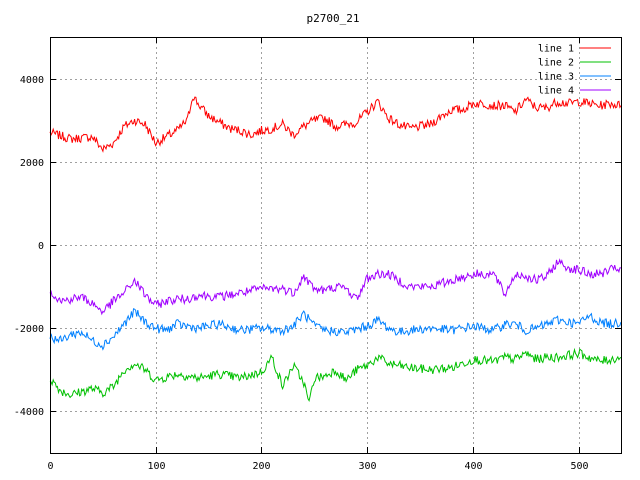 The width and height of the screenshot is (640, 480). Describe the element at coordinates (156, 466) in the screenshot. I see `x-tick-label-1: 100` at that location.